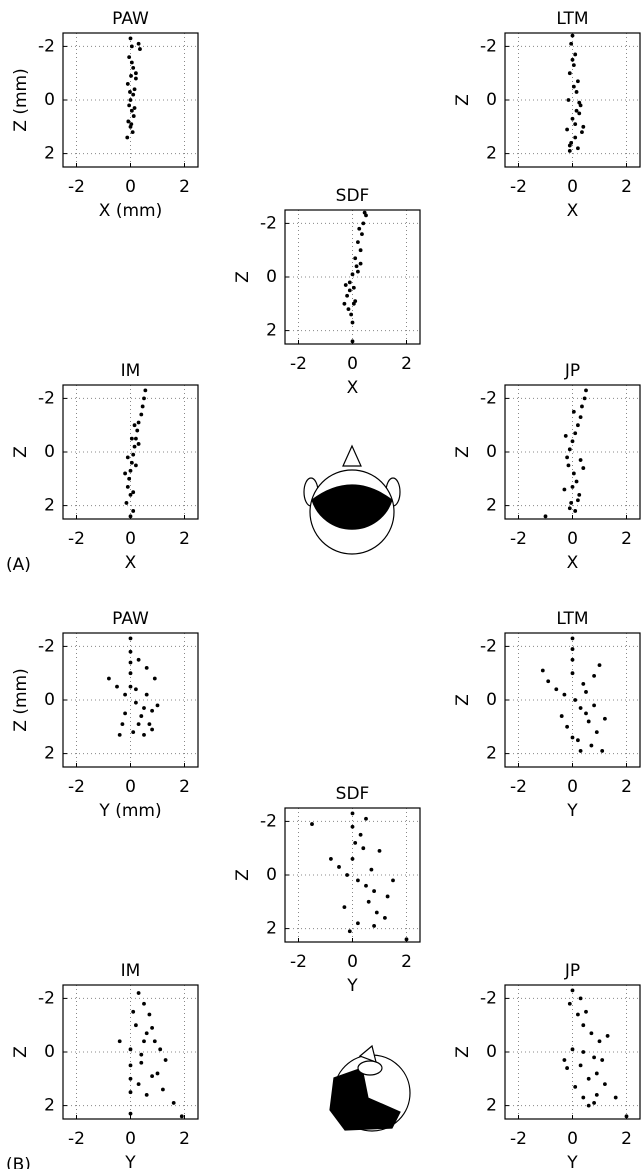 The image size is (641, 1169). What do you see at coordinates (353, 196) in the screenshot?
I see `panel-title: SDF` at bounding box center [353, 196].